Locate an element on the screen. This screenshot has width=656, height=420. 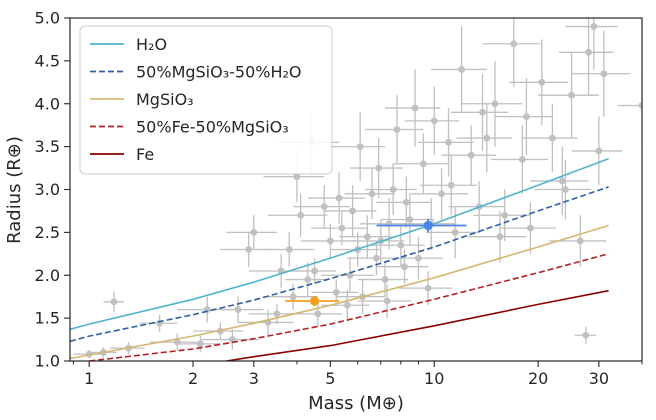
x-tick-label: 30 is located at coordinates (599, 378).